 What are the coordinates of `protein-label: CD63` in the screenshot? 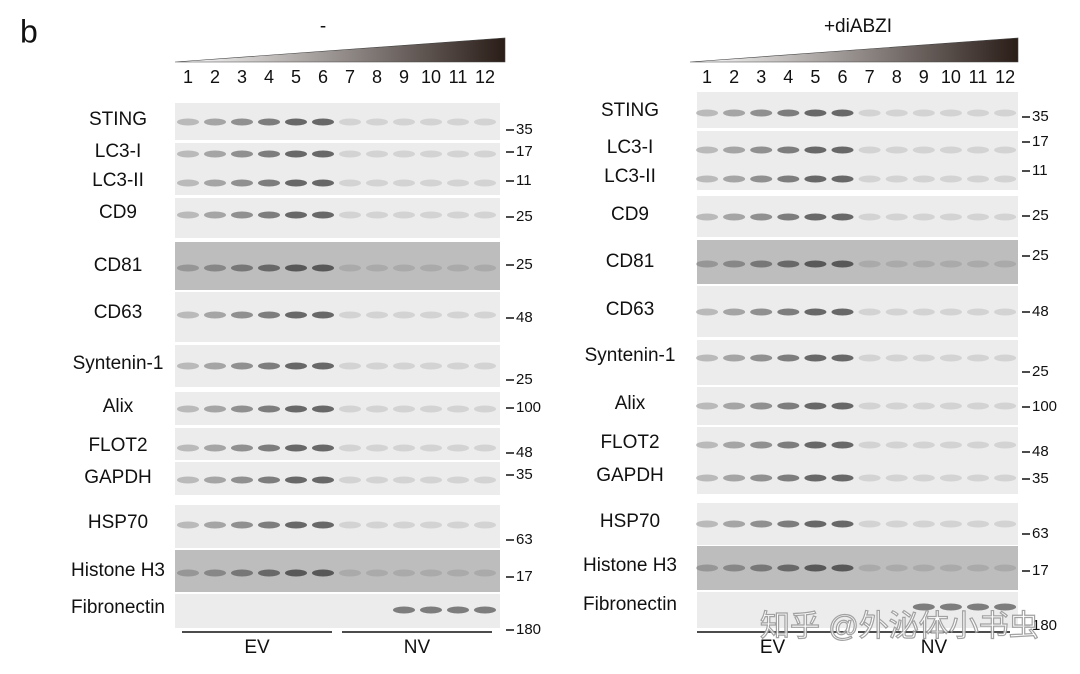 It's located at (118, 312).